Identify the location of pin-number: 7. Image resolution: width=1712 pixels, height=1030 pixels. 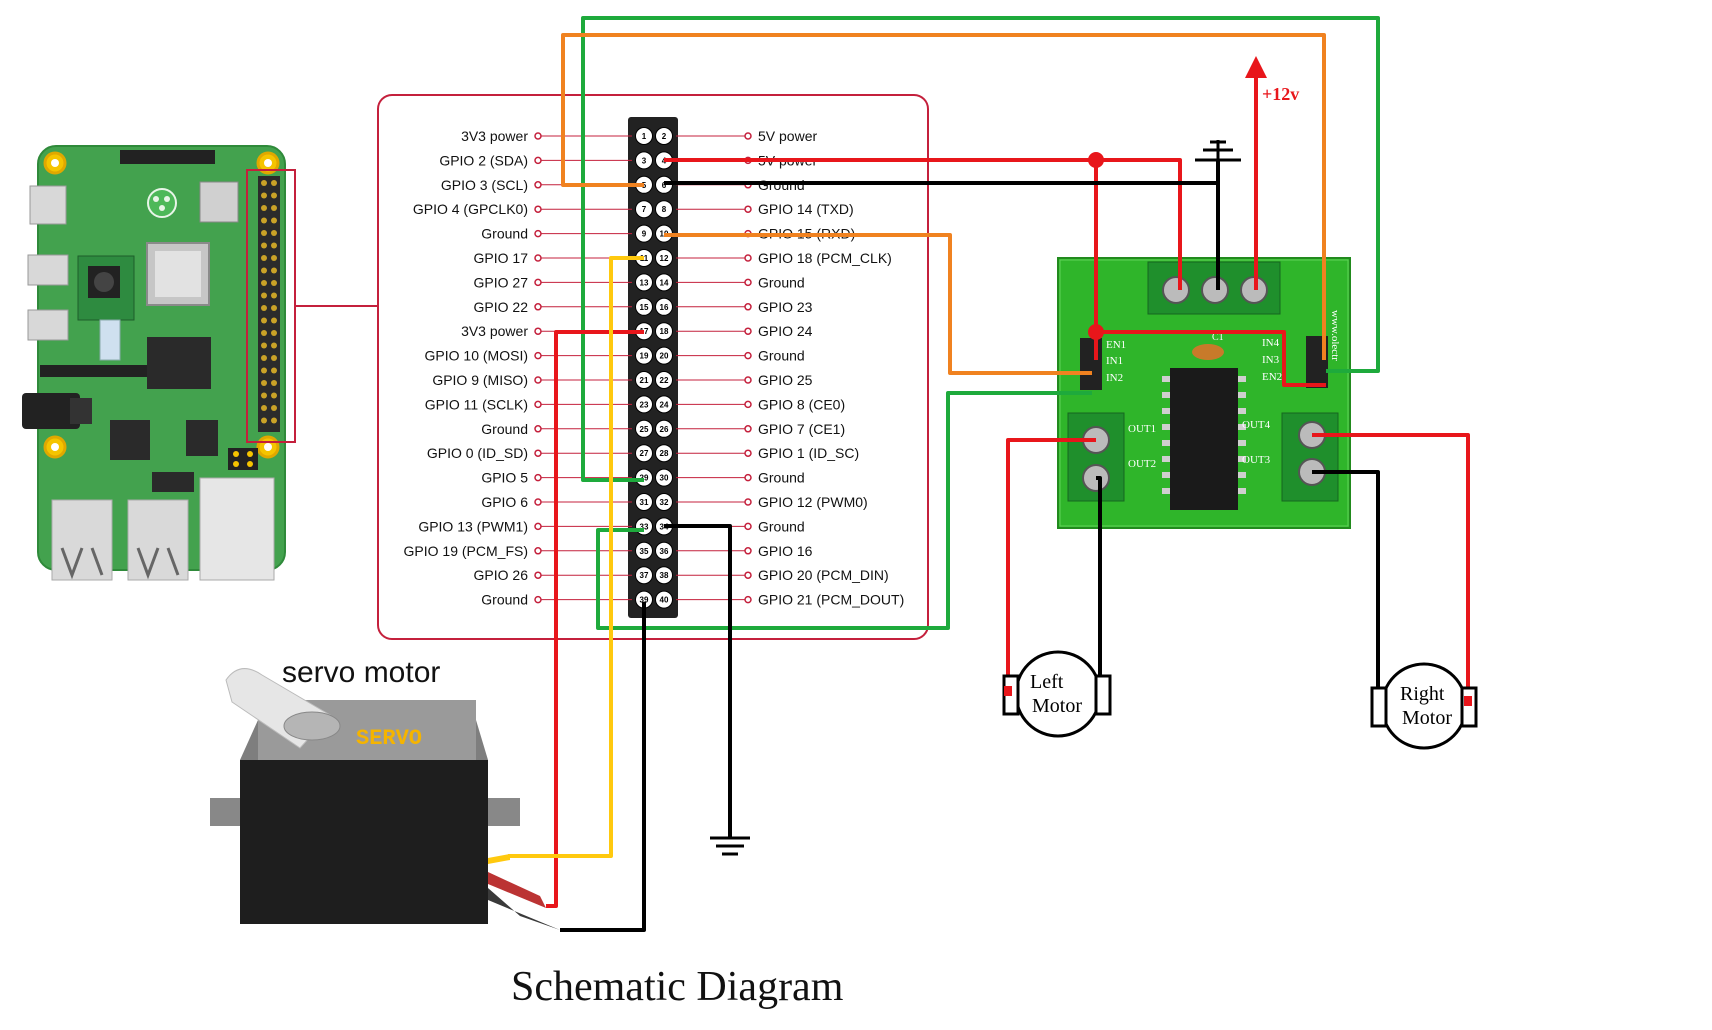
(644, 209).